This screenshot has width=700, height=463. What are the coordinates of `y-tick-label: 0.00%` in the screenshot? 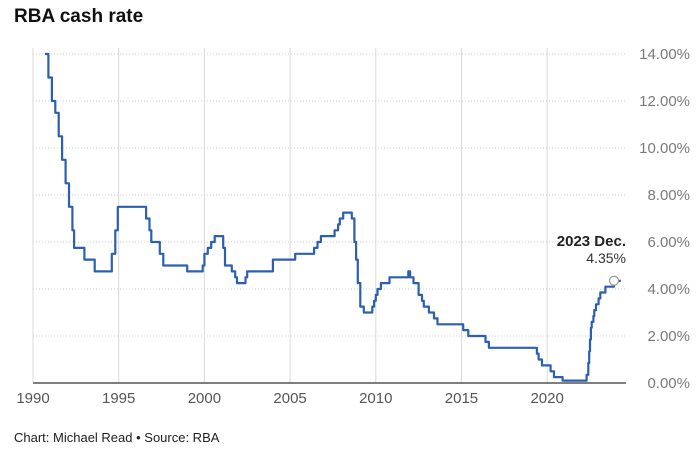 It's located at (668, 383).